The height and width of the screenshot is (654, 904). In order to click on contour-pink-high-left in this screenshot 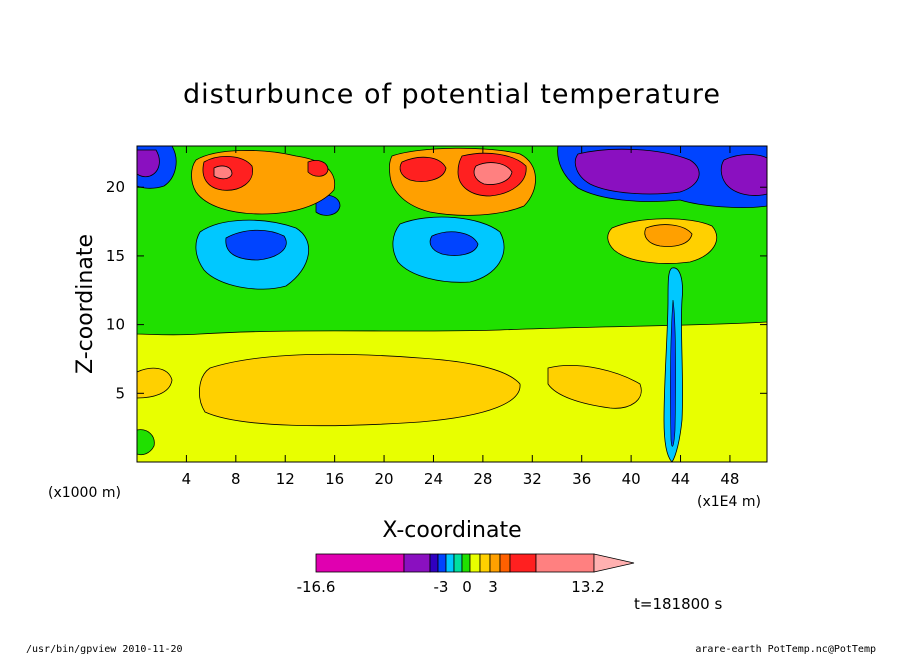, I will do `click(223, 172)`.